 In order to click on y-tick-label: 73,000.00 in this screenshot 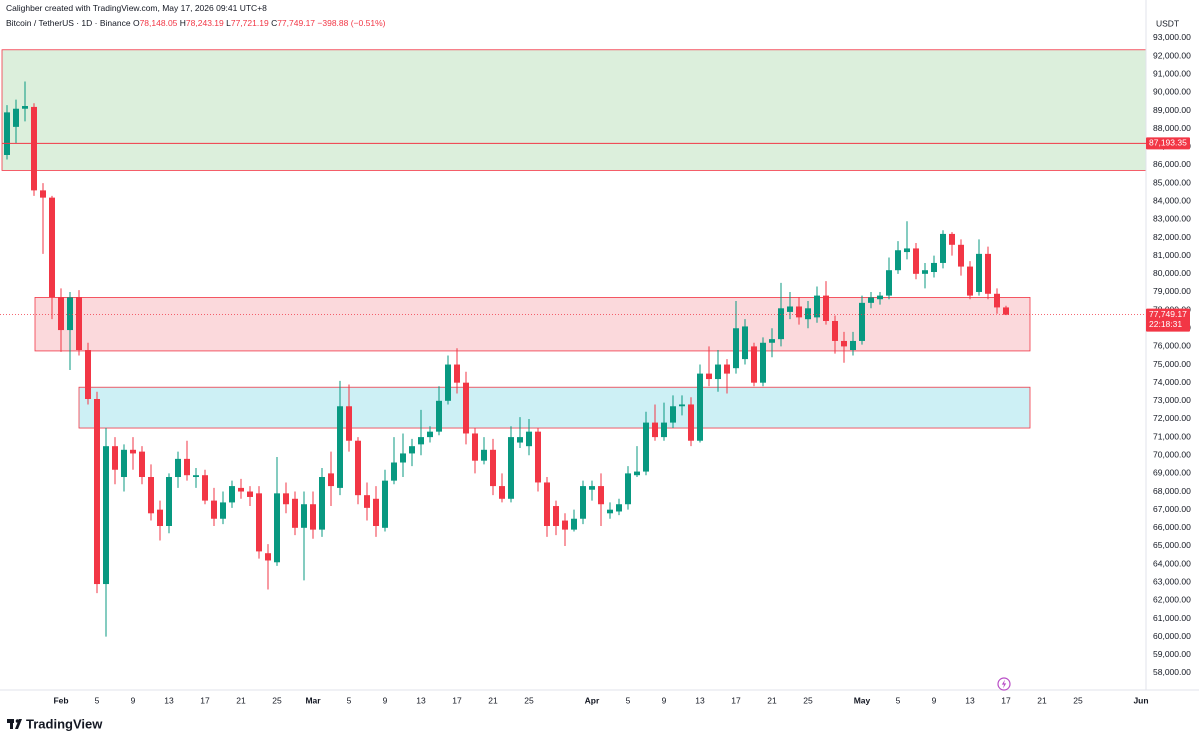, I will do `click(1172, 400)`.